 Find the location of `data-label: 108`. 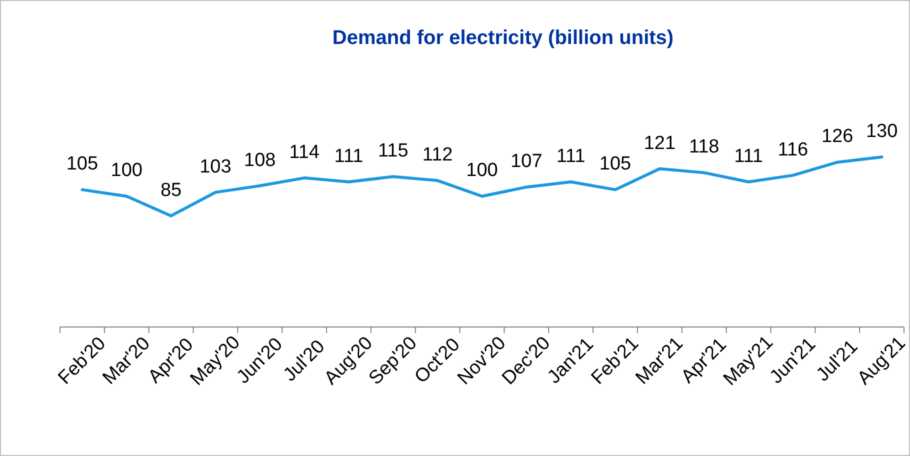

data-label: 108 is located at coordinates (260, 160).